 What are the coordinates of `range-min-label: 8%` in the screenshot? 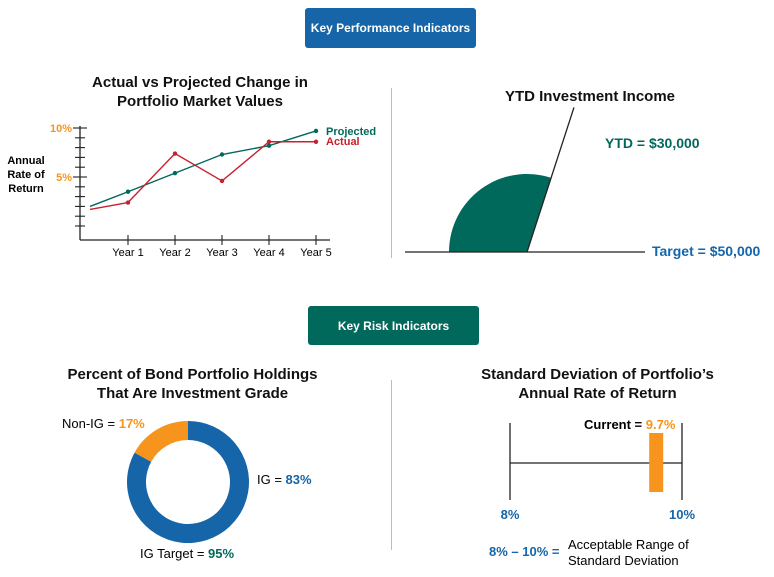 It's located at (510, 514).